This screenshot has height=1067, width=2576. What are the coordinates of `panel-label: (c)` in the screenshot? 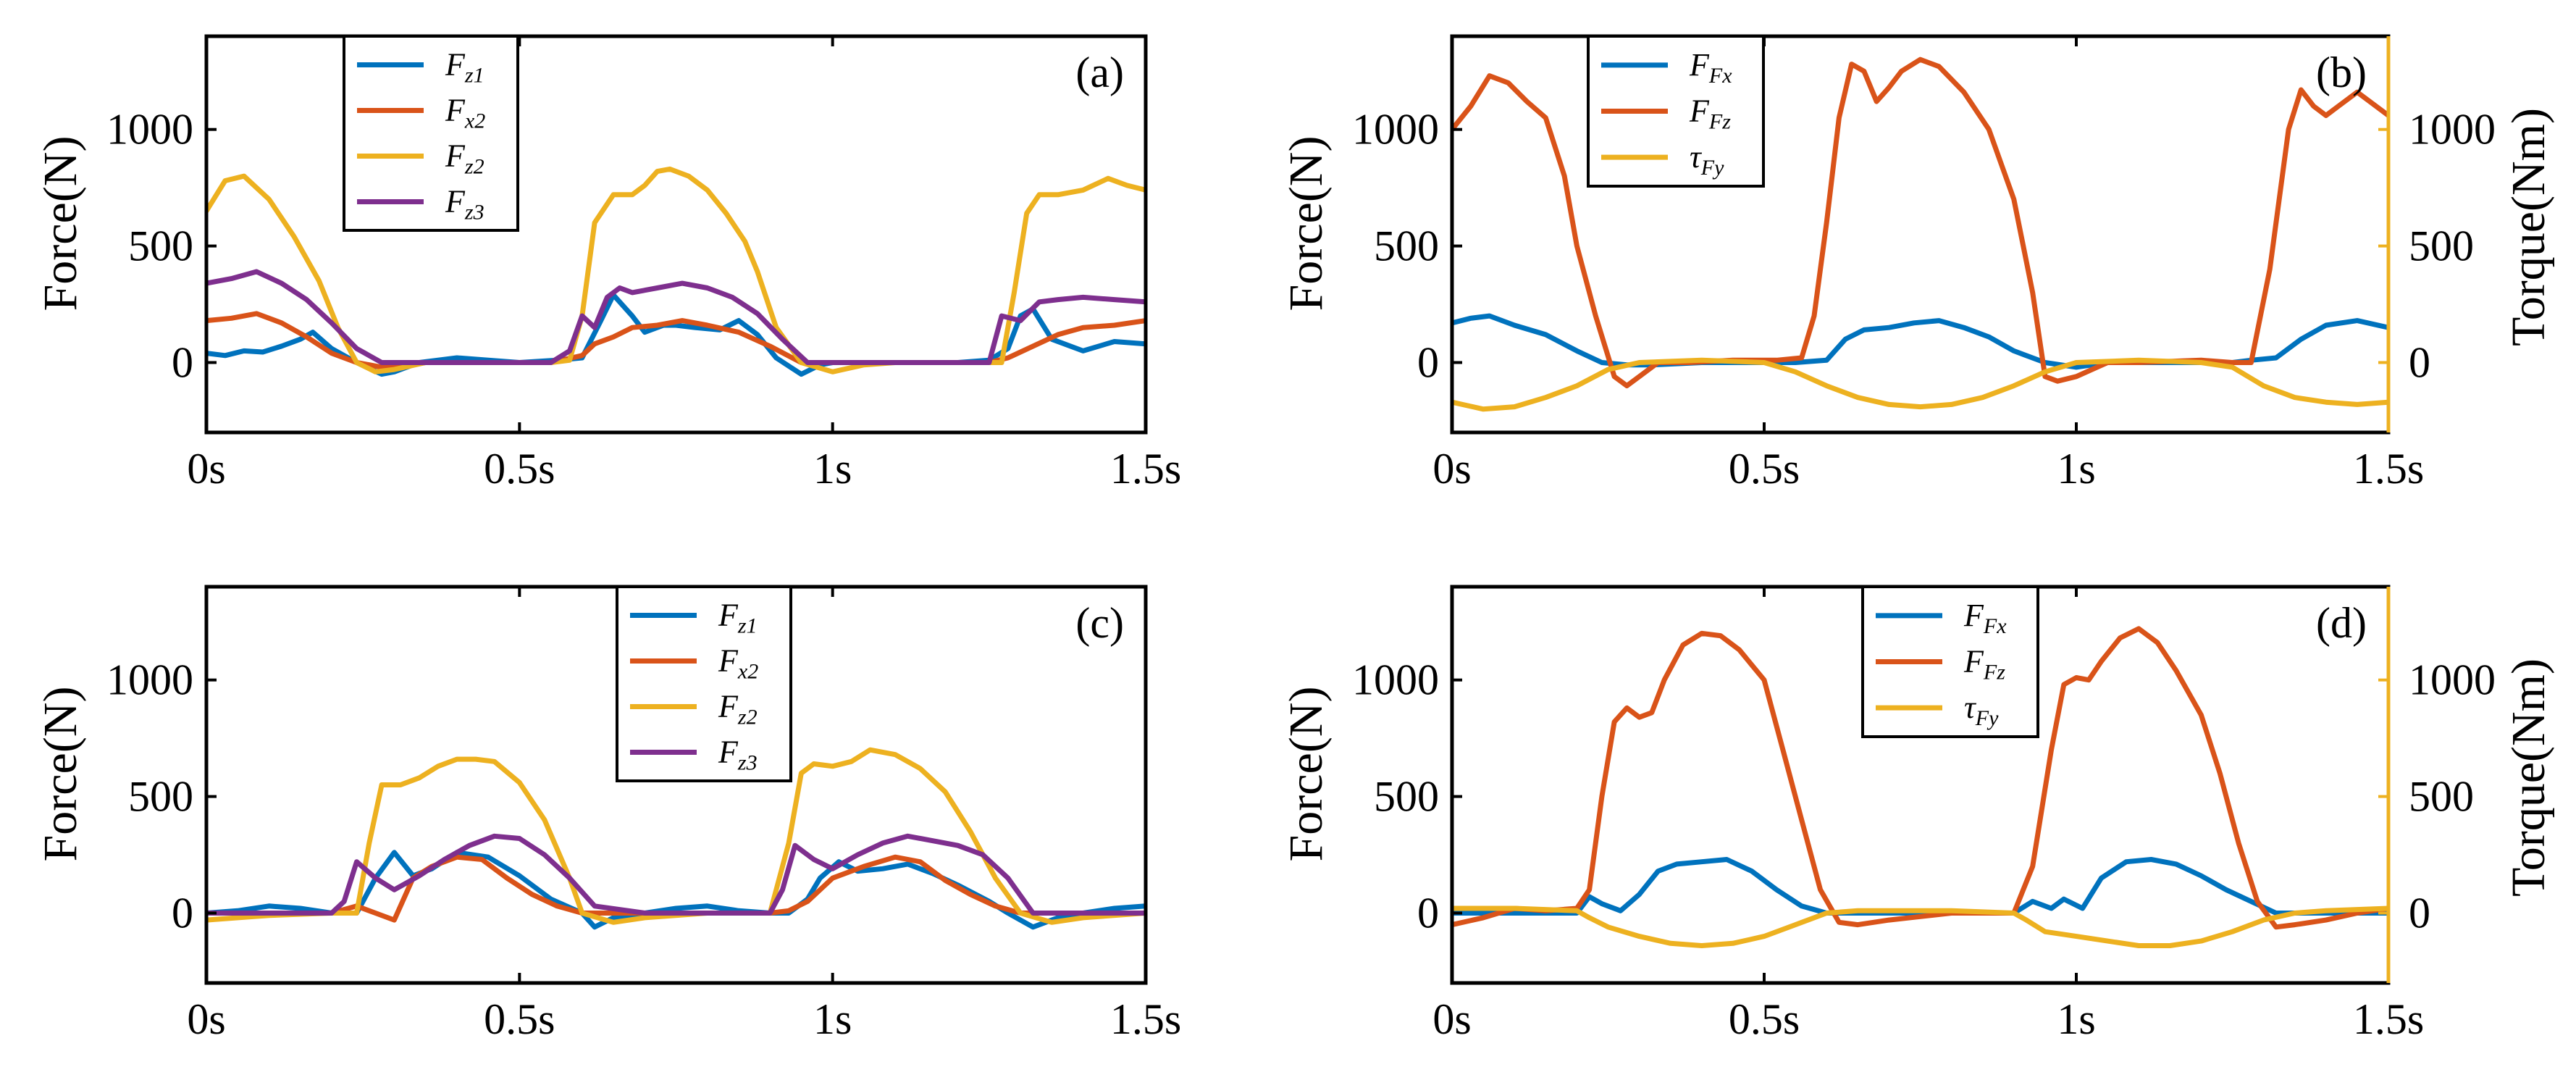 It's located at (1099, 623).